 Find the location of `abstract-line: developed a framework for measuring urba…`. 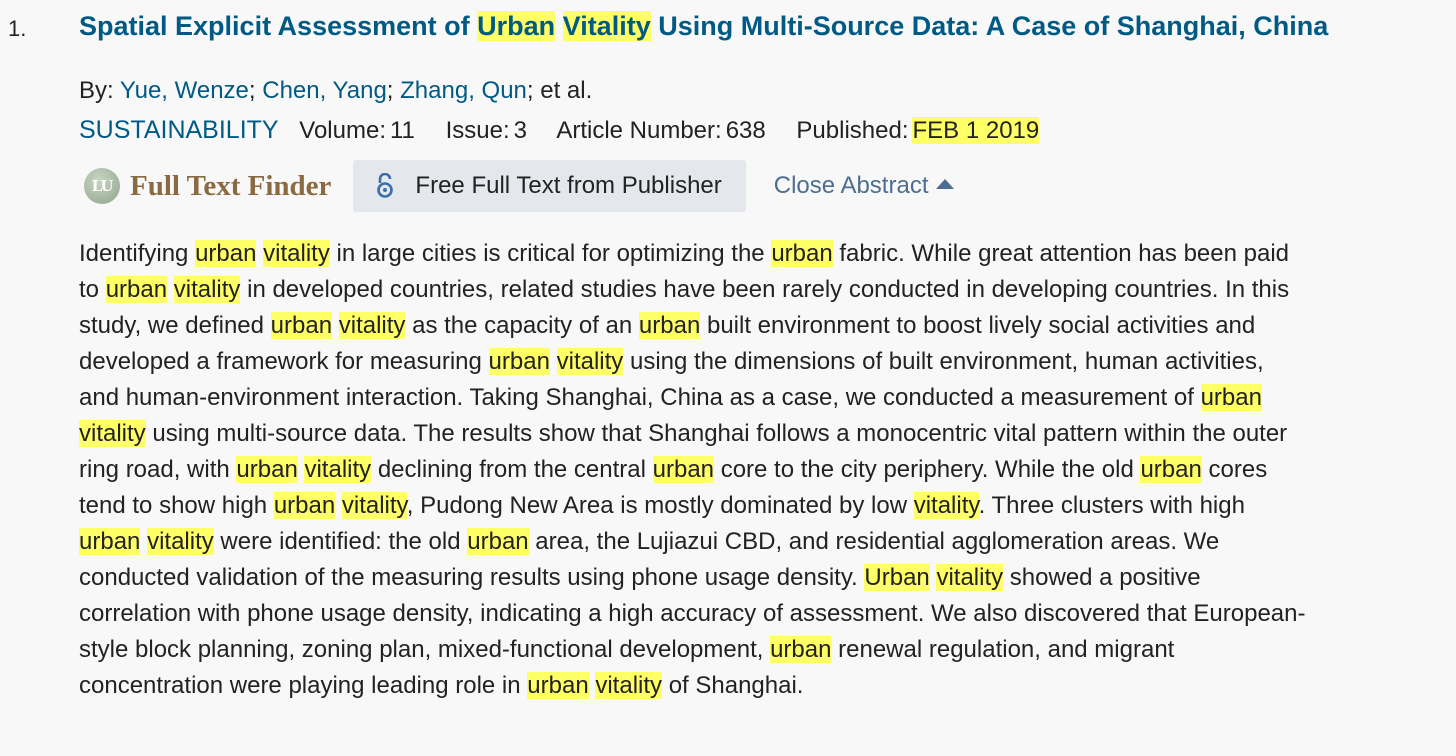

abstract-line: developed a framework for measuring urba… is located at coordinates (752, 362).